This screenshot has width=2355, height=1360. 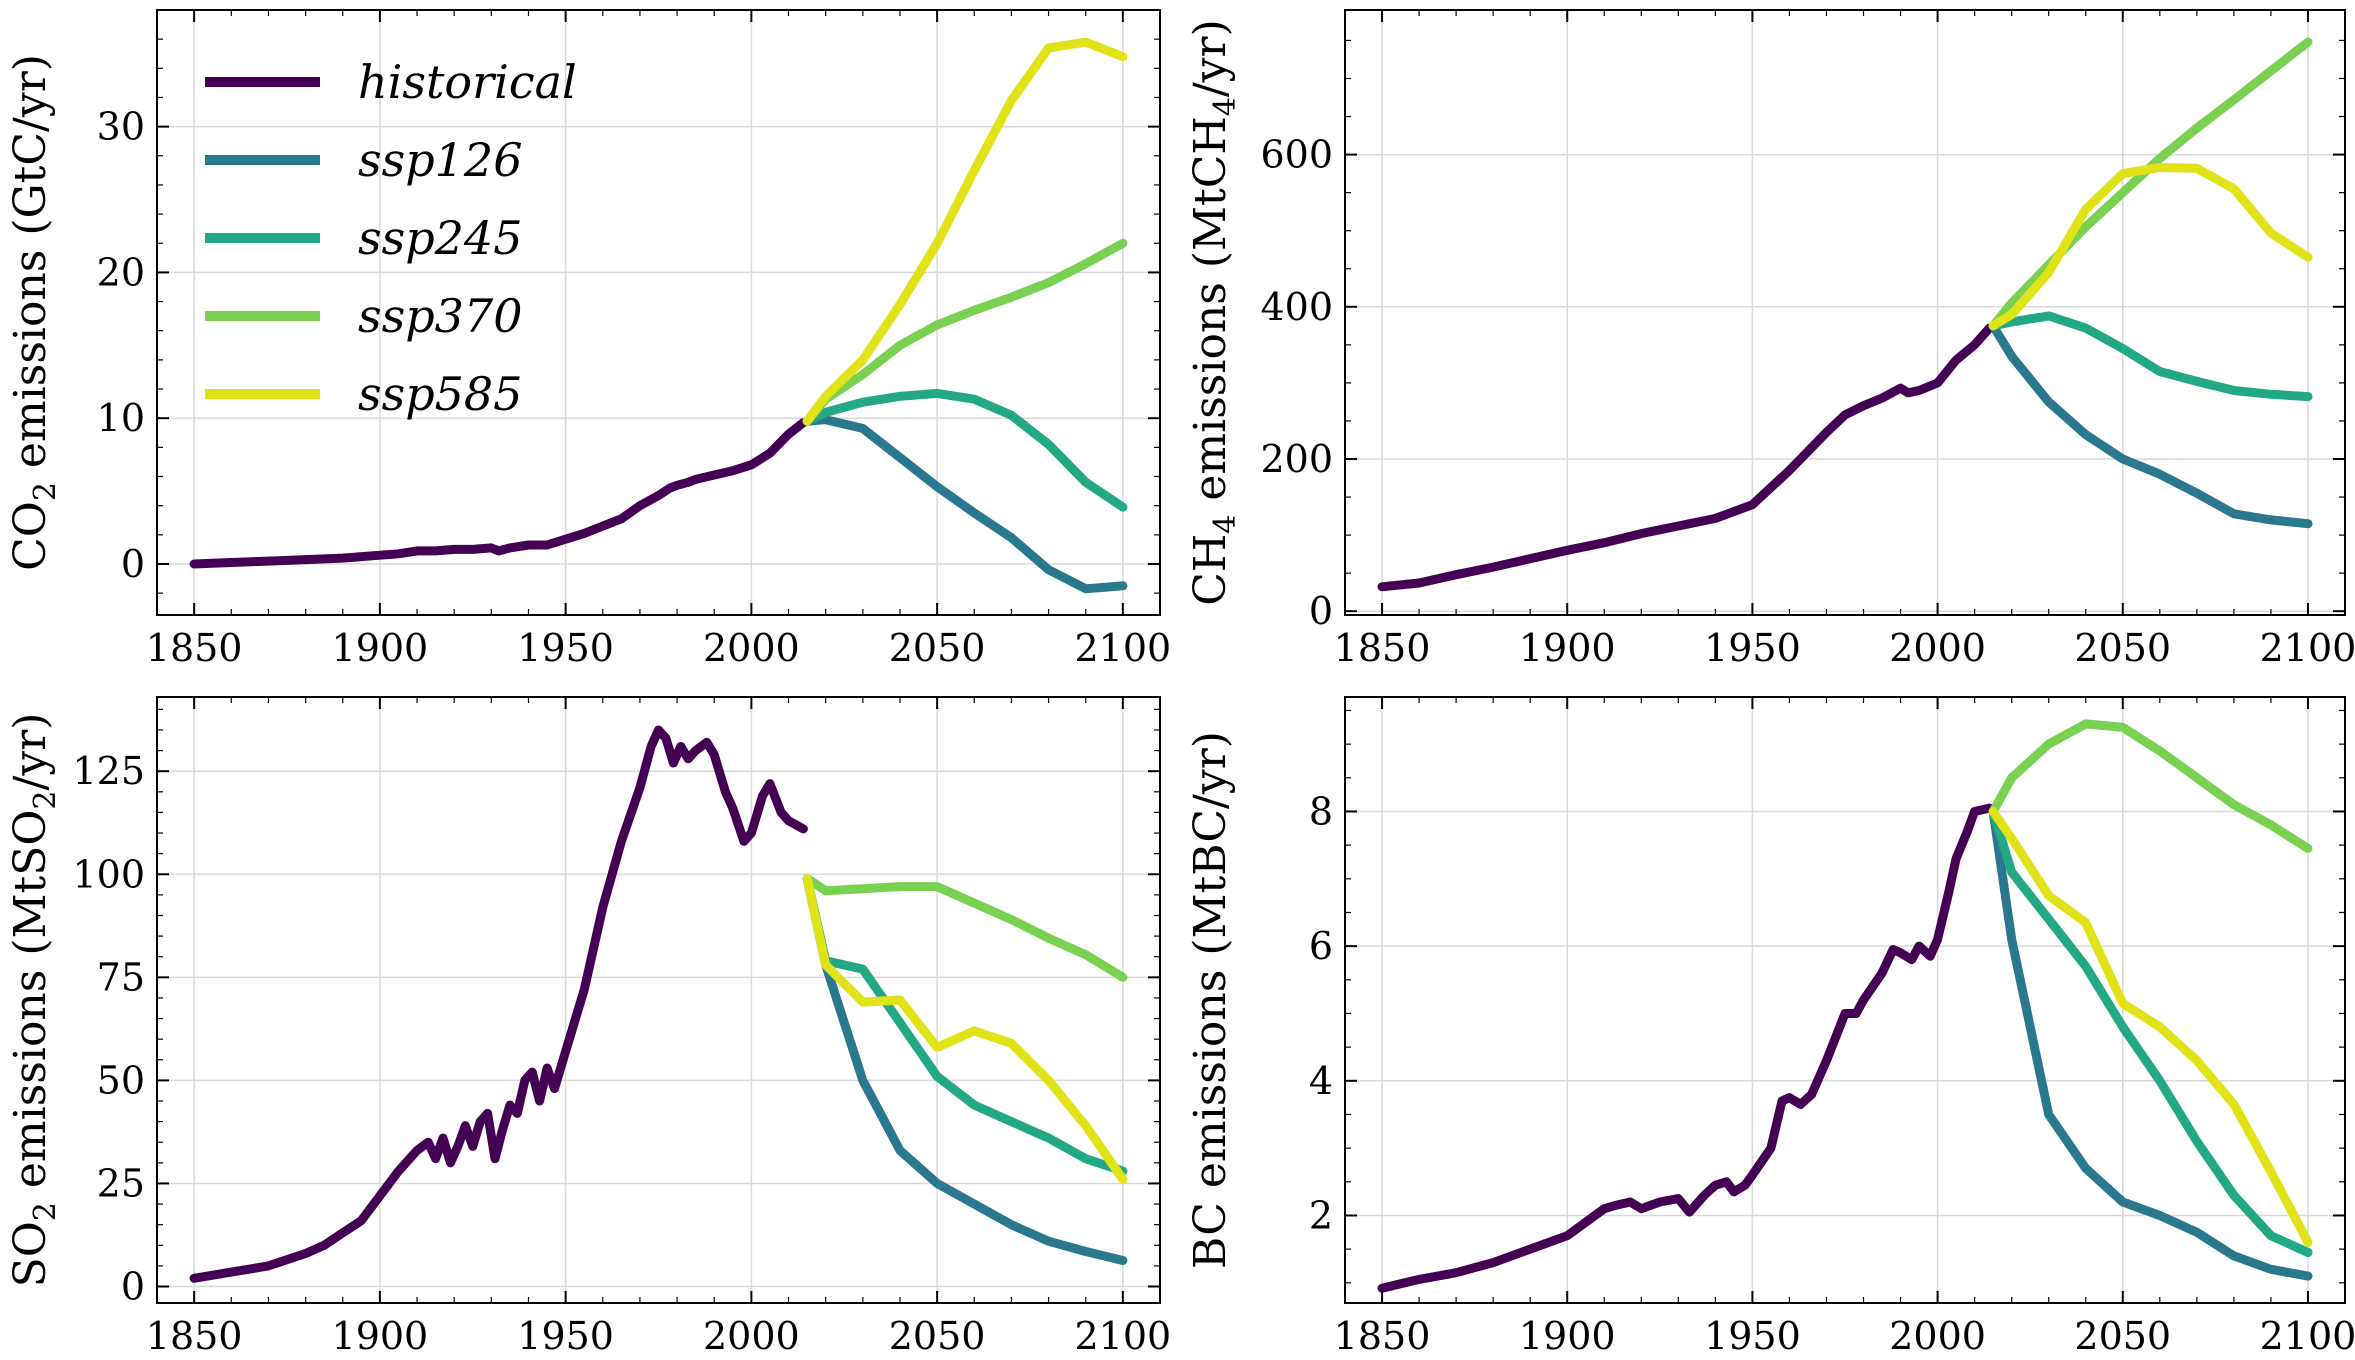 I want to click on ch4-series-ssp370, so click(x=2150, y=184).